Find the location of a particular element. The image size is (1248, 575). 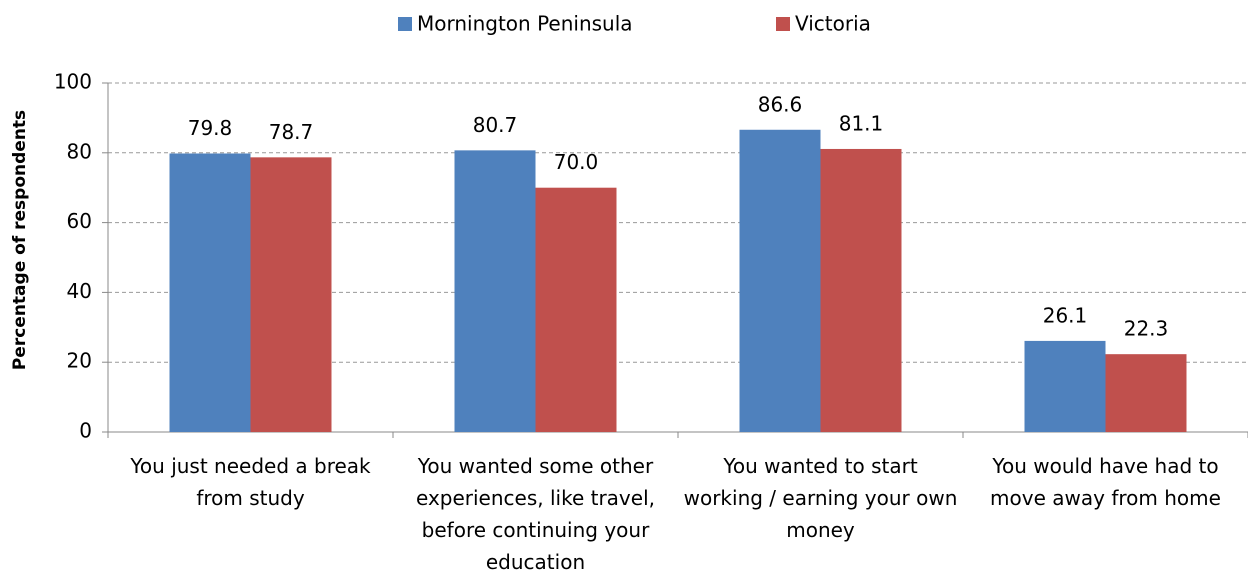

value-label: 80.7 is located at coordinates (495, 125).